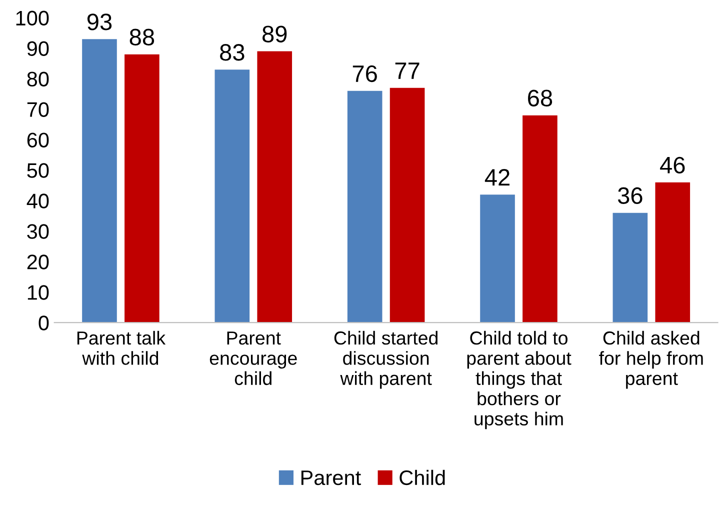 This screenshot has height=508, width=725. What do you see at coordinates (364, 73) in the screenshot?
I see `data-label: 76` at bounding box center [364, 73].